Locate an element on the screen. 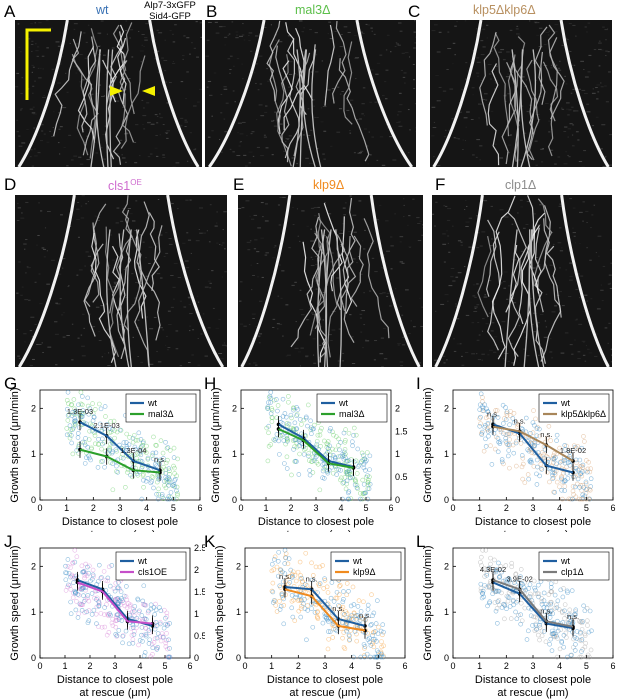  y-right-tick-label: 2 is located at coordinates (196, 570).